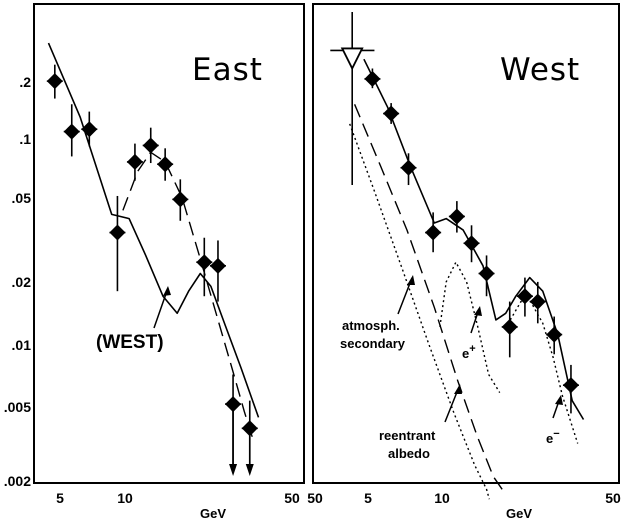  Describe the element at coordinates (469, 352) in the screenshot. I see `positron-label: e+` at that location.